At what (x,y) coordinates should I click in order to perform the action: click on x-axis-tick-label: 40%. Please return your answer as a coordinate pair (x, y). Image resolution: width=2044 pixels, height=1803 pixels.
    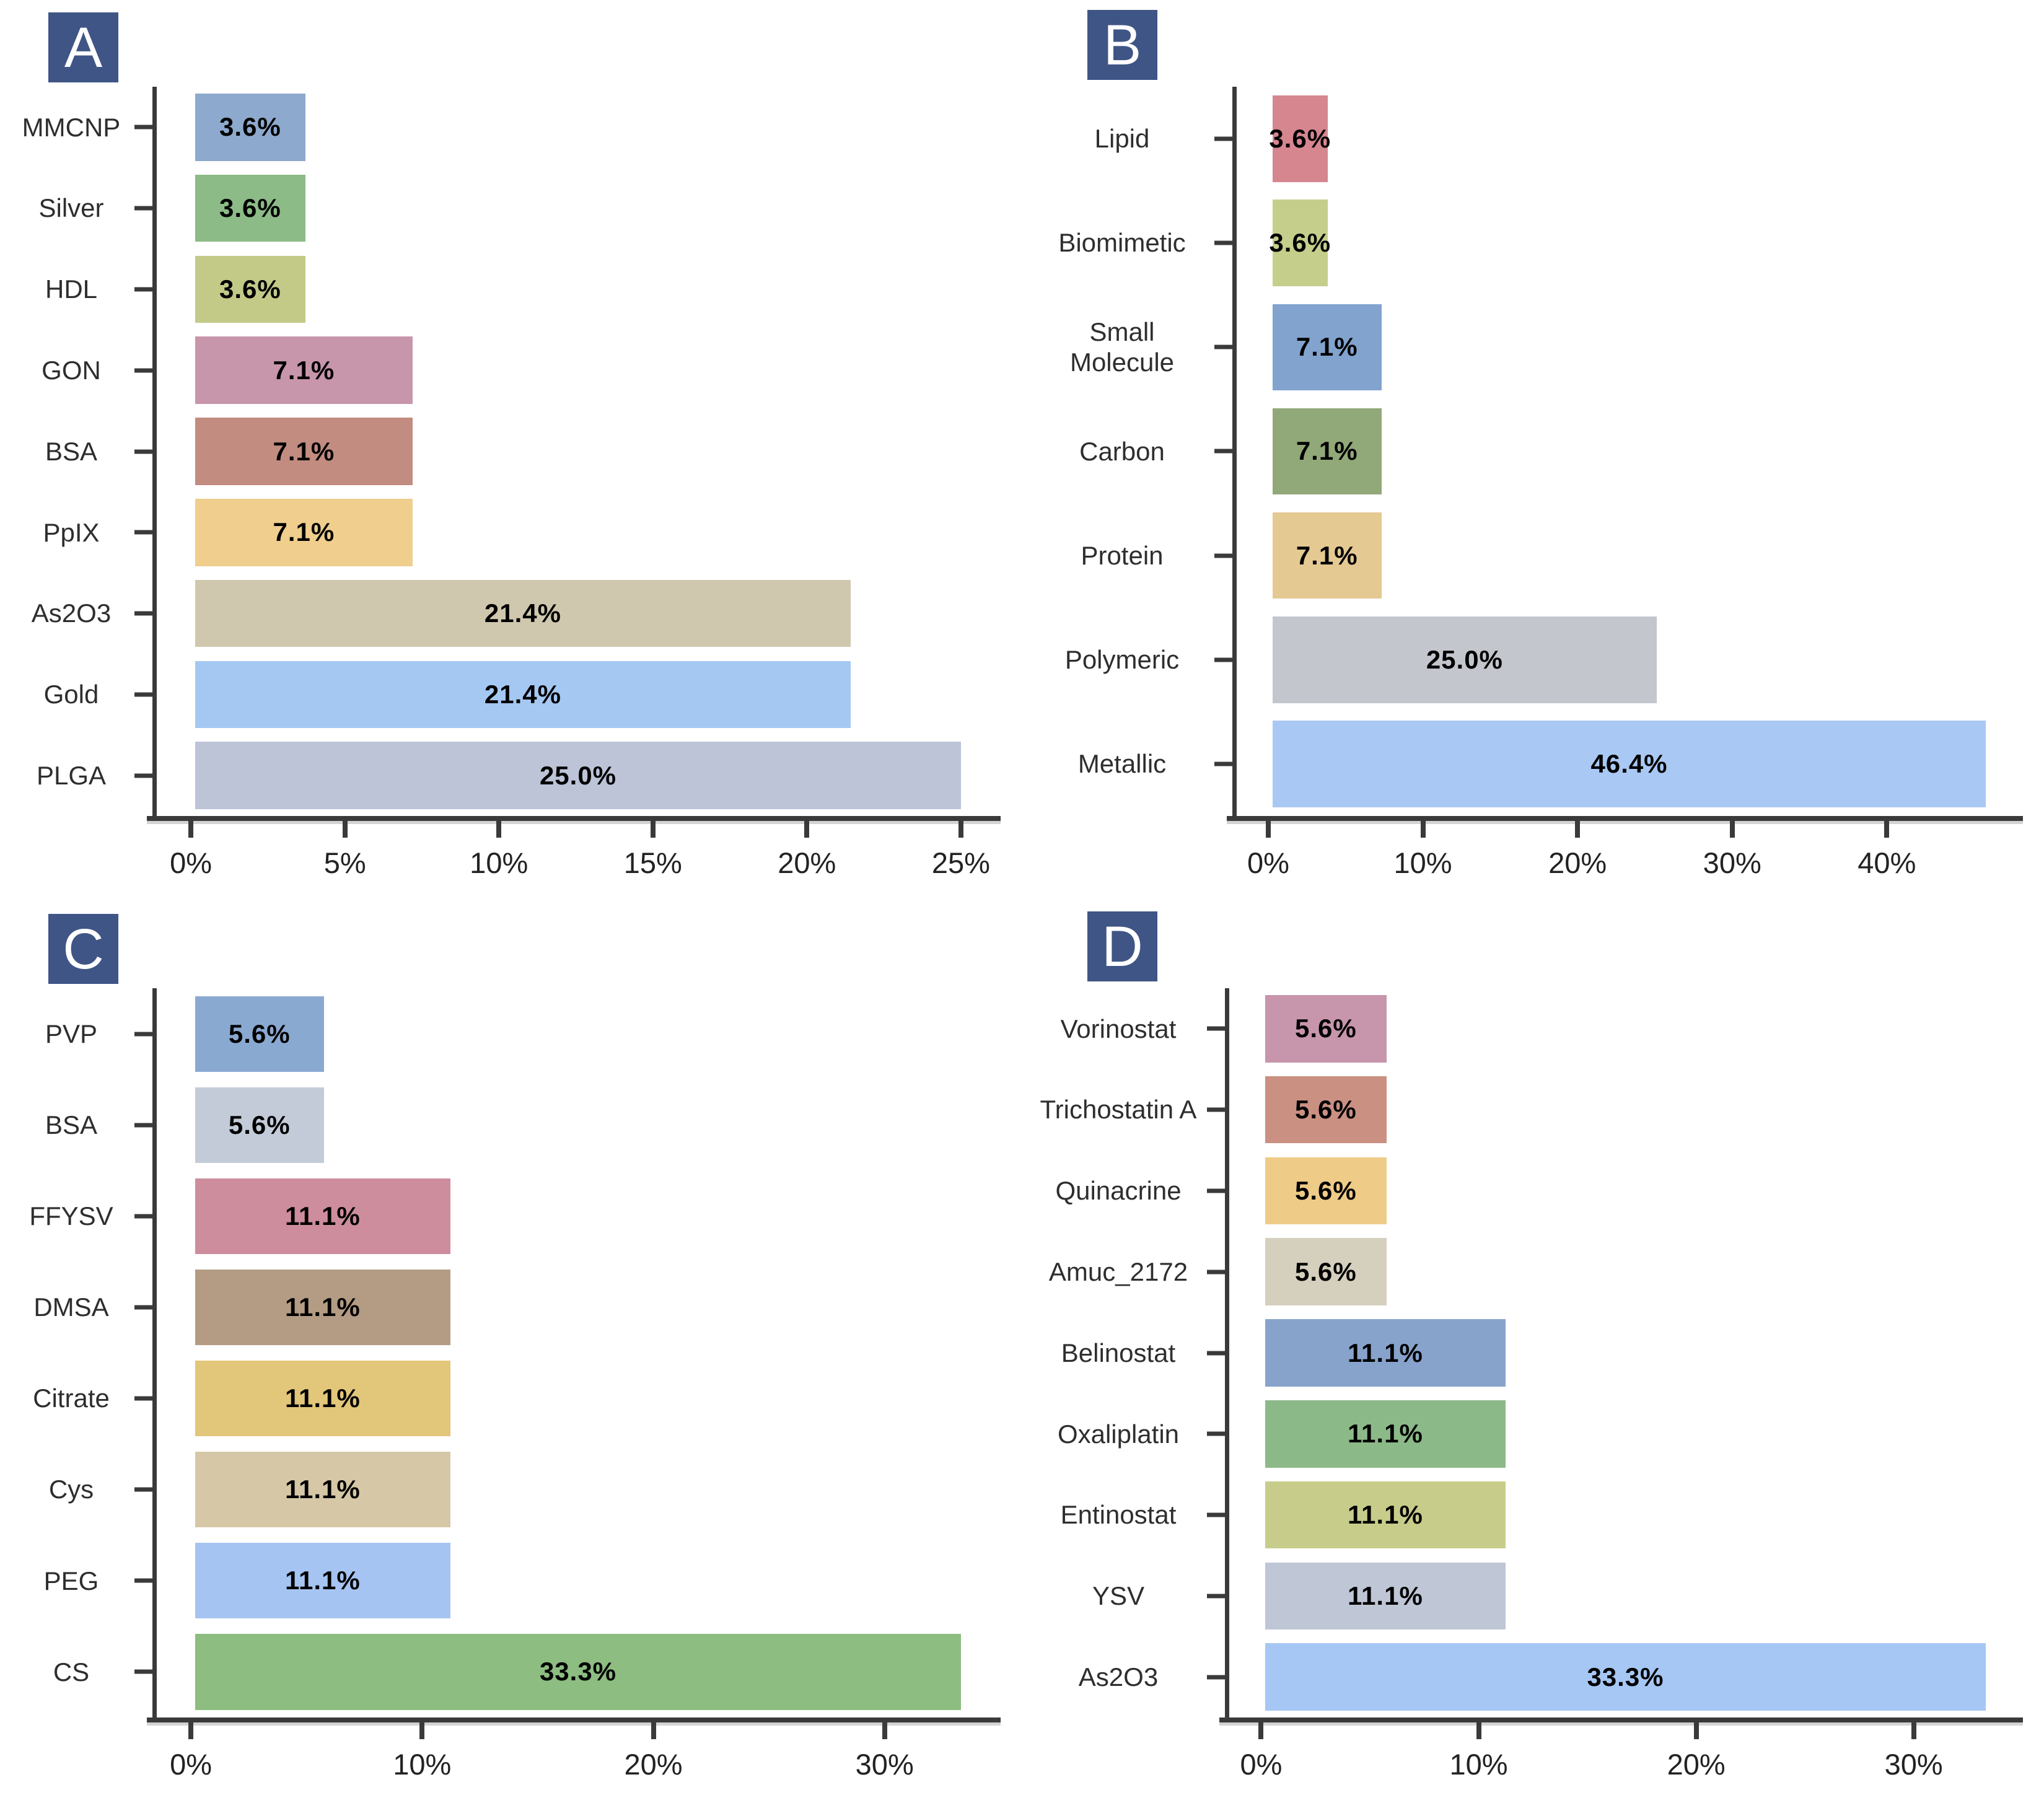
    Looking at the image, I should click on (1887, 862).